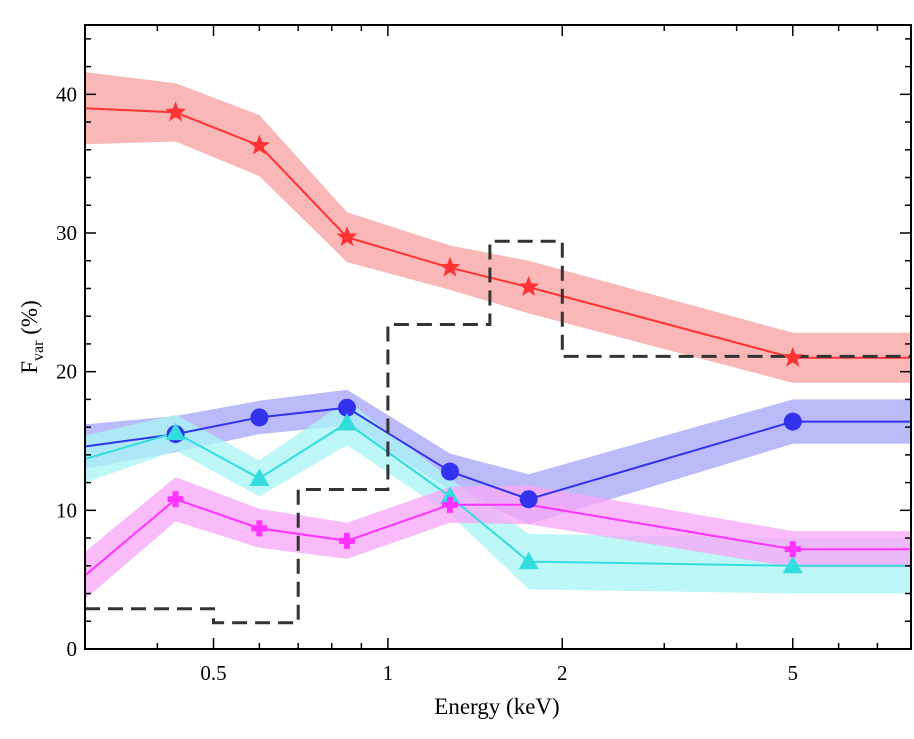  Describe the element at coordinates (72, 649) in the screenshot. I see `y-tick-label: 0` at that location.